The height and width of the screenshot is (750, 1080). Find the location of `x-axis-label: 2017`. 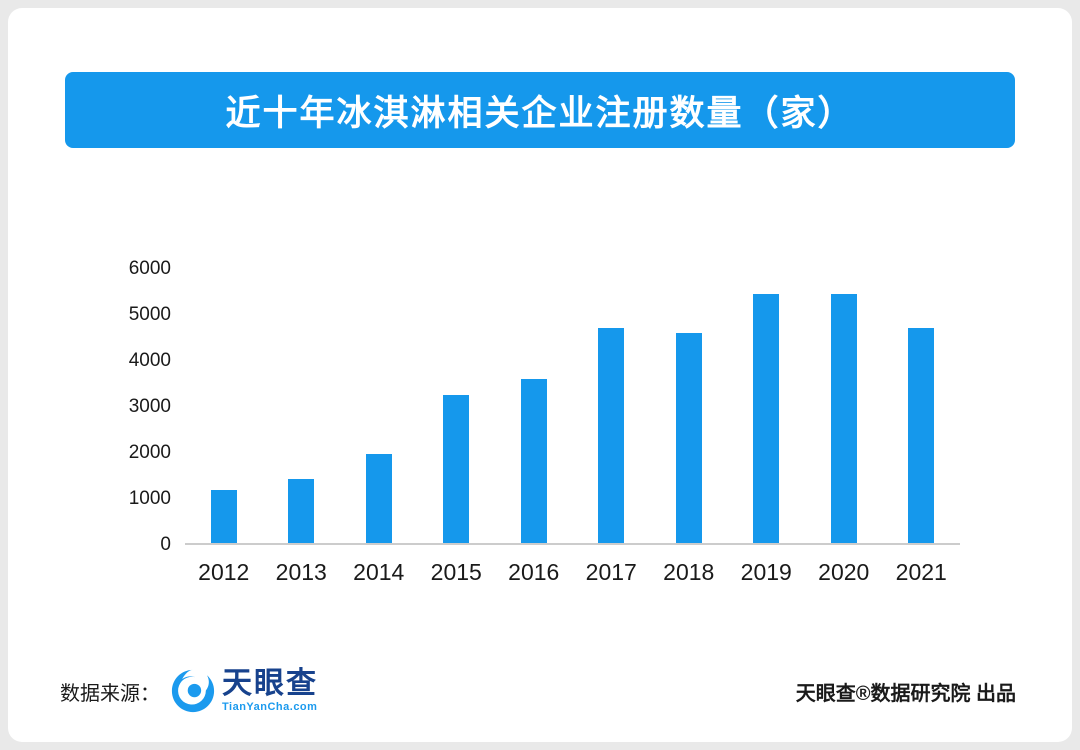

x-axis-label: 2017 is located at coordinates (611, 572).